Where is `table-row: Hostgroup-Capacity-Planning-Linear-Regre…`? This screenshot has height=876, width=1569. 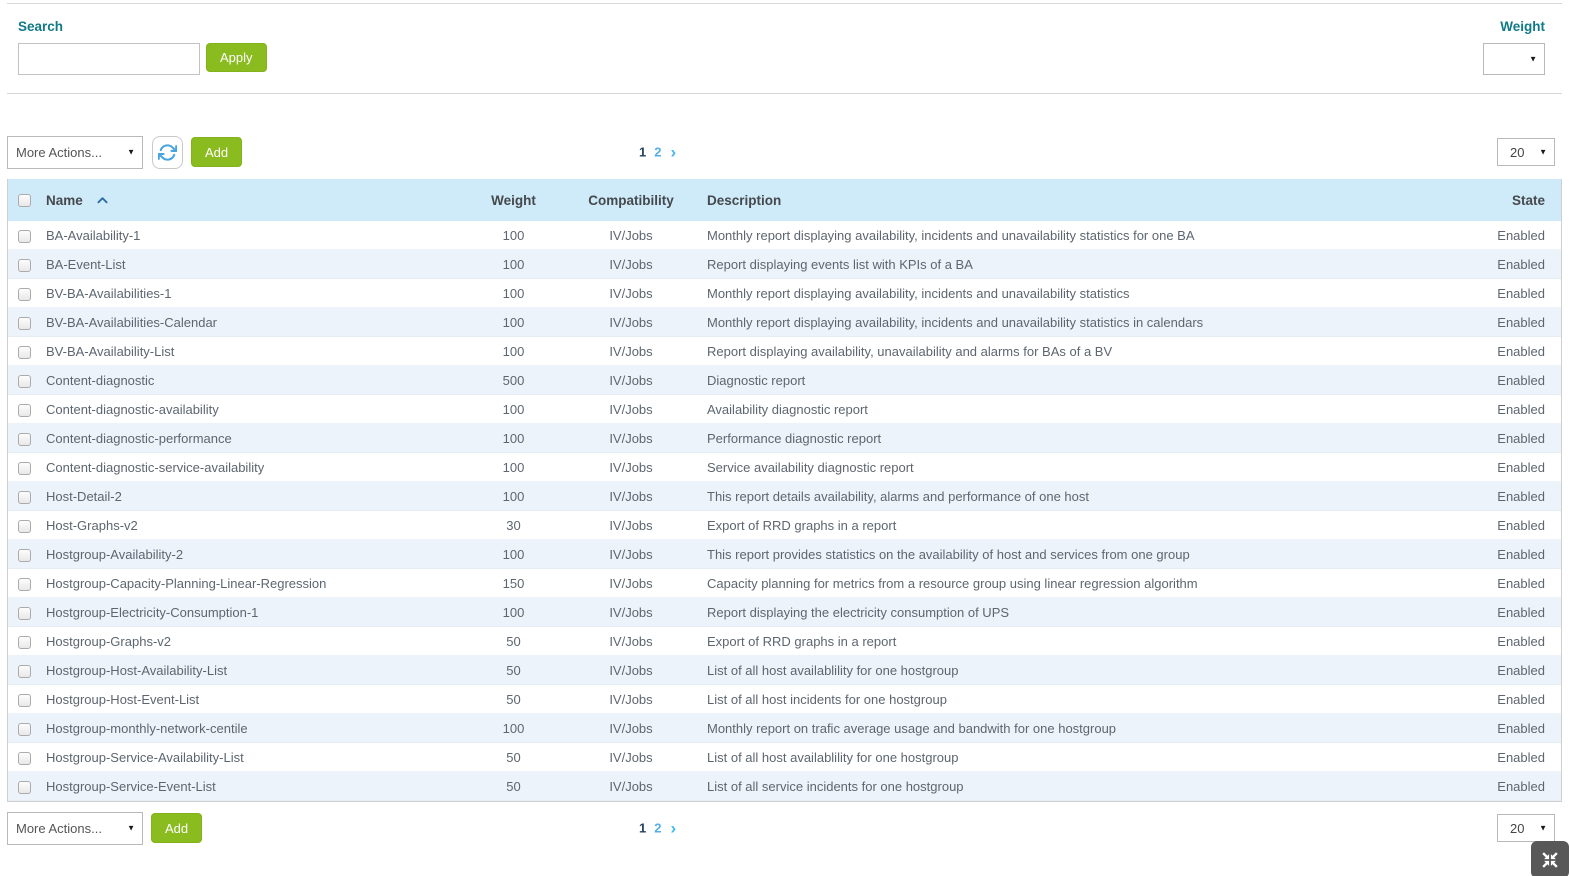 table-row: Hostgroup-Capacity-Planning-Linear-Regre… is located at coordinates (784, 583).